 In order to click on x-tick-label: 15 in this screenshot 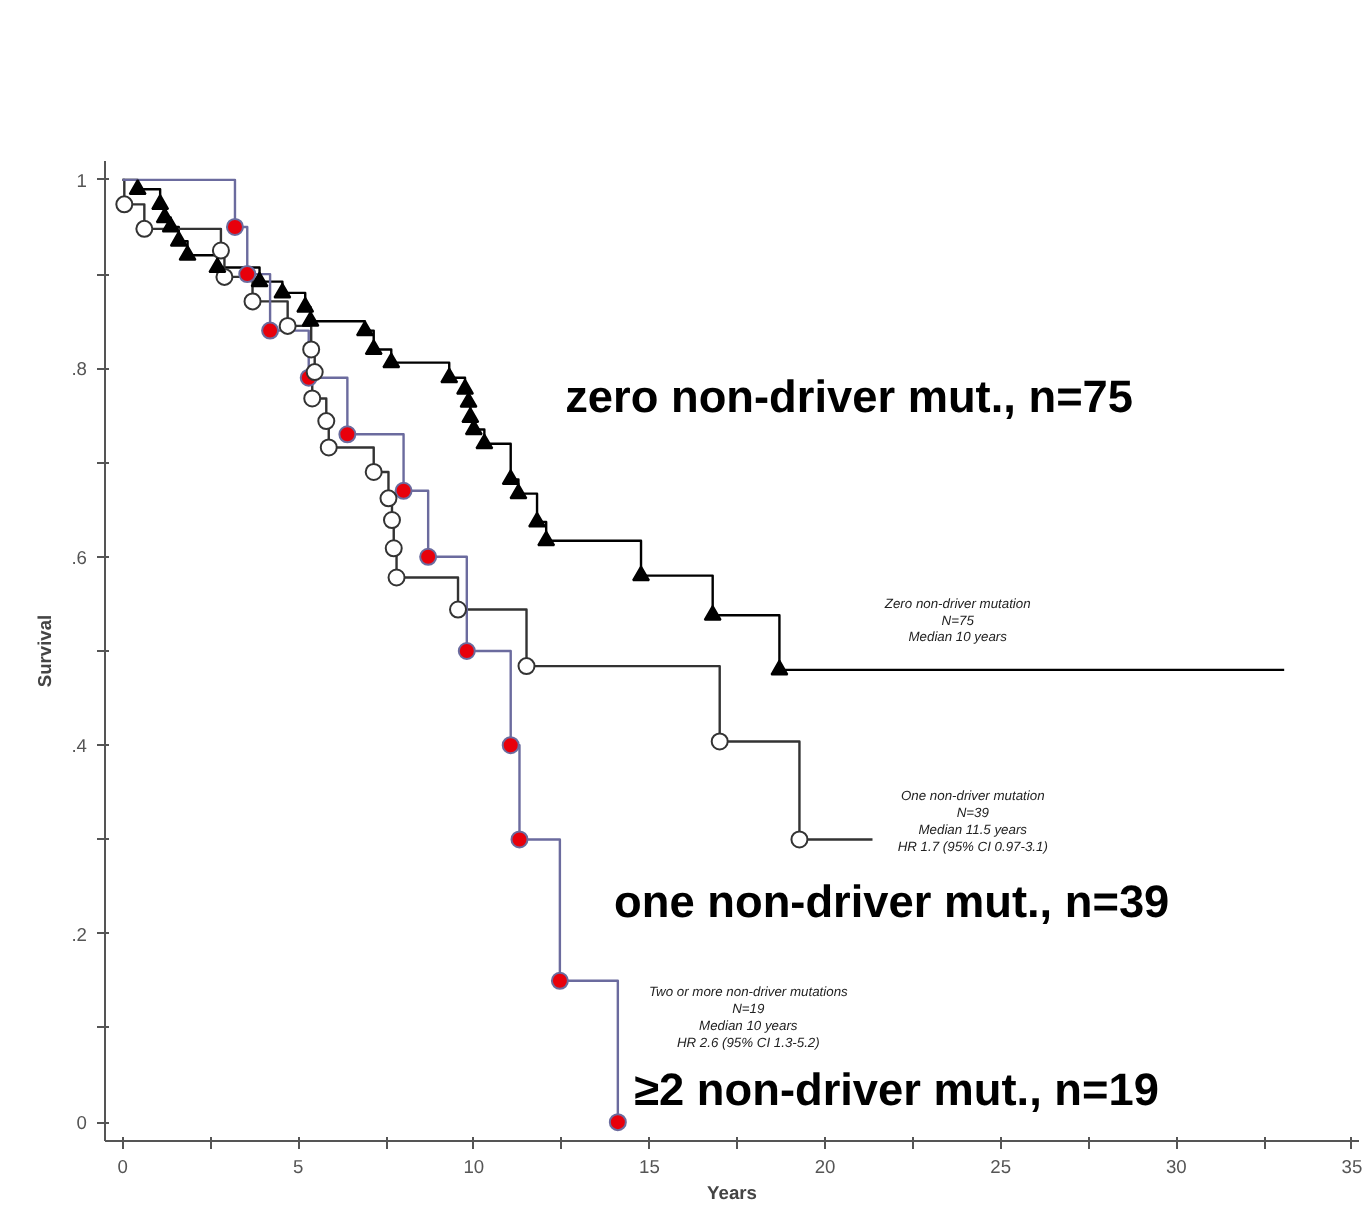, I will do `click(649, 1167)`.